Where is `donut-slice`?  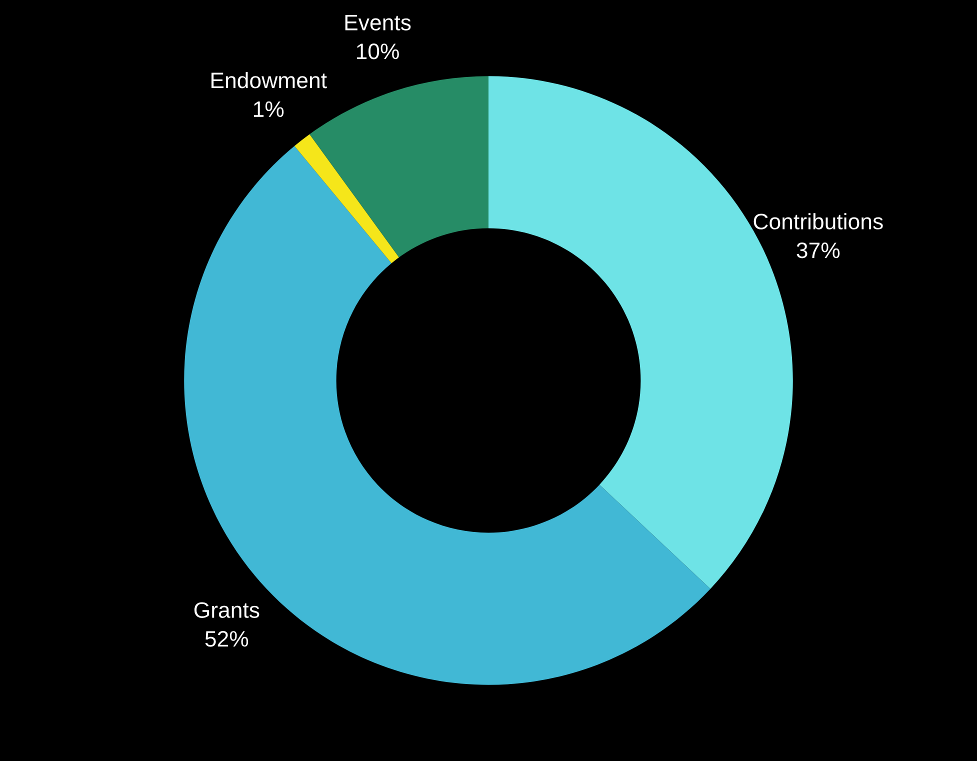 donut-slice is located at coordinates (347, 199).